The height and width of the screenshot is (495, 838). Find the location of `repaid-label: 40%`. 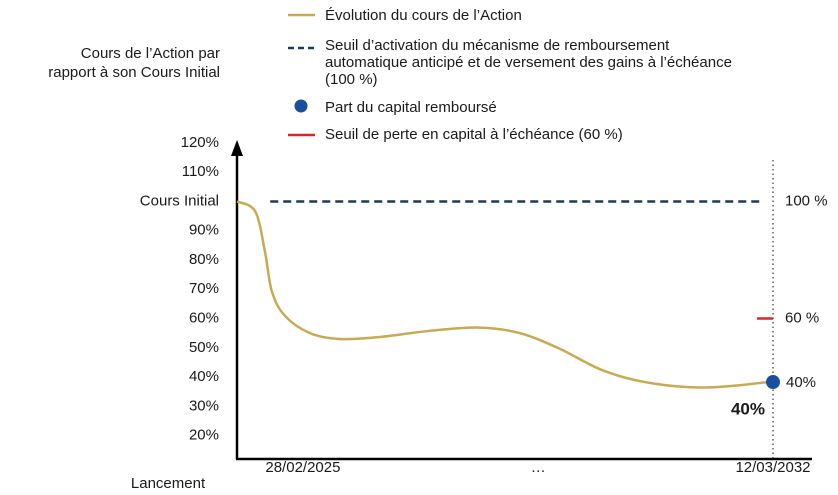

repaid-label: 40% is located at coordinates (801, 382).